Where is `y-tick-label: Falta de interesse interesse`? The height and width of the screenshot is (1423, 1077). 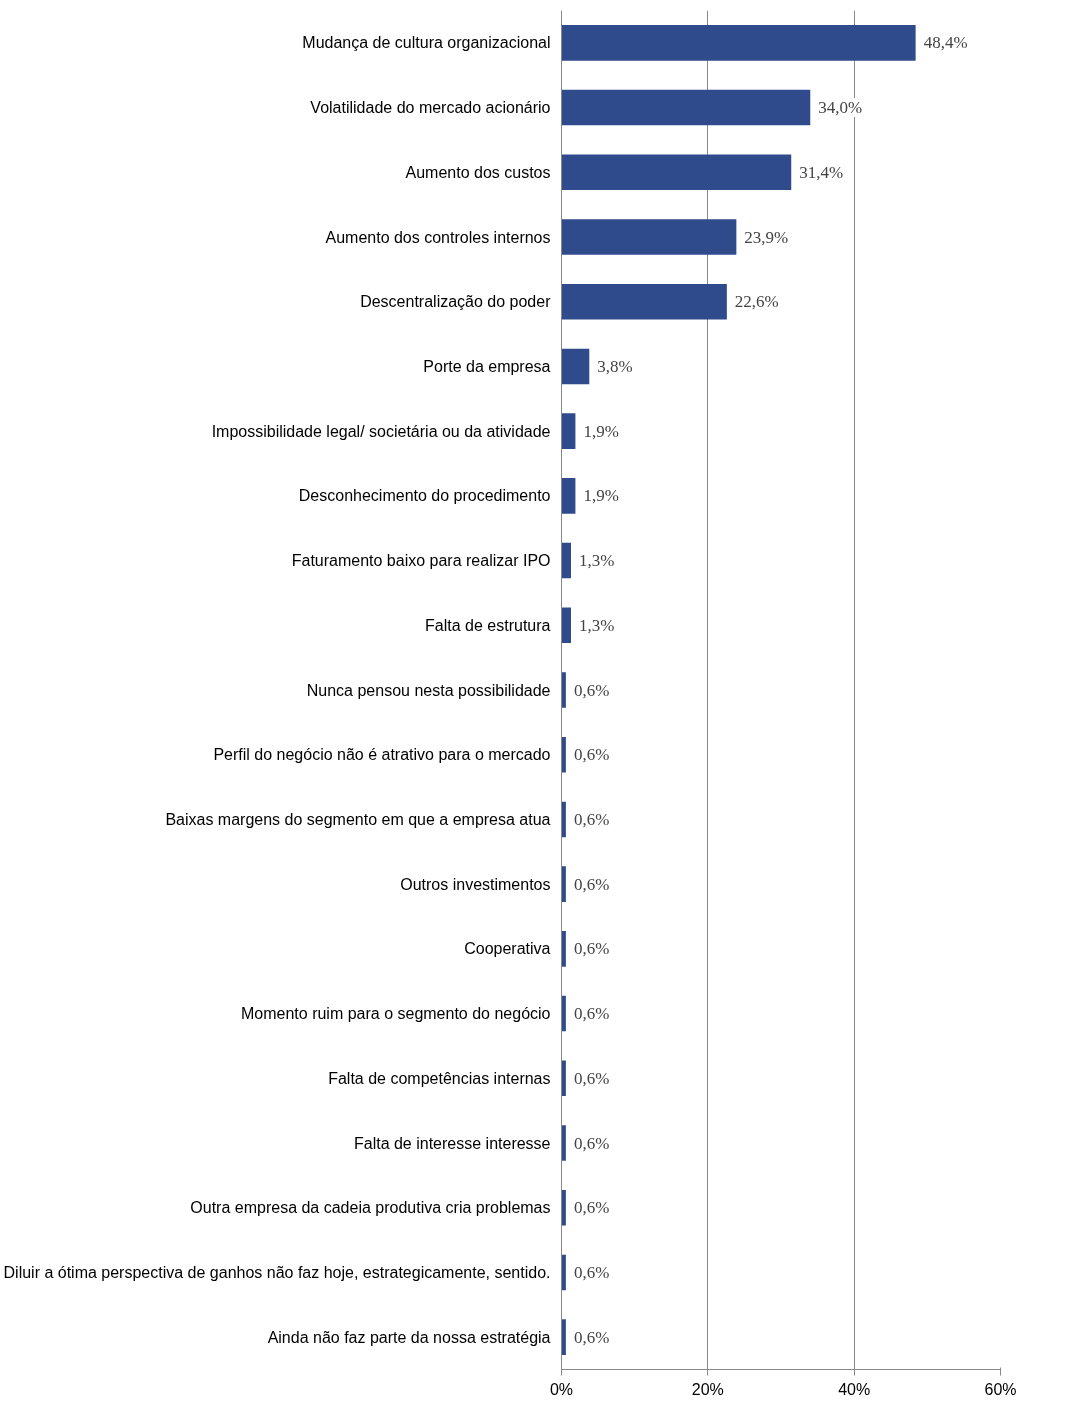
y-tick-label: Falta de interesse interesse is located at coordinates (452, 1143).